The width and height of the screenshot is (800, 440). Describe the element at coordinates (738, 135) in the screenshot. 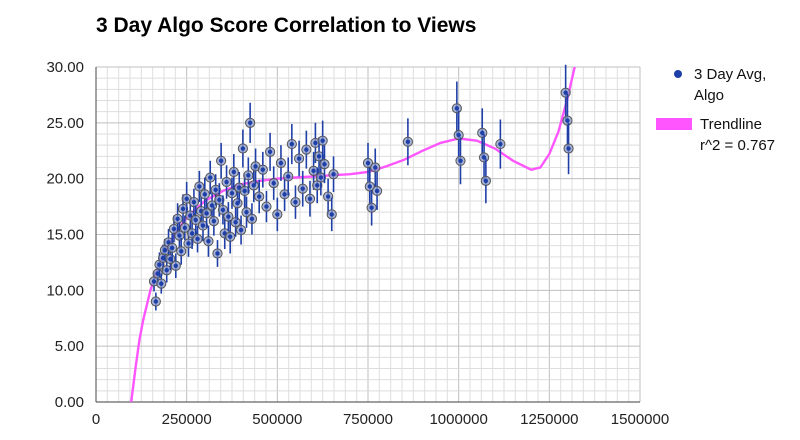

I see `legend-label-trendline: Trendline r^2 = 0.767` at that location.